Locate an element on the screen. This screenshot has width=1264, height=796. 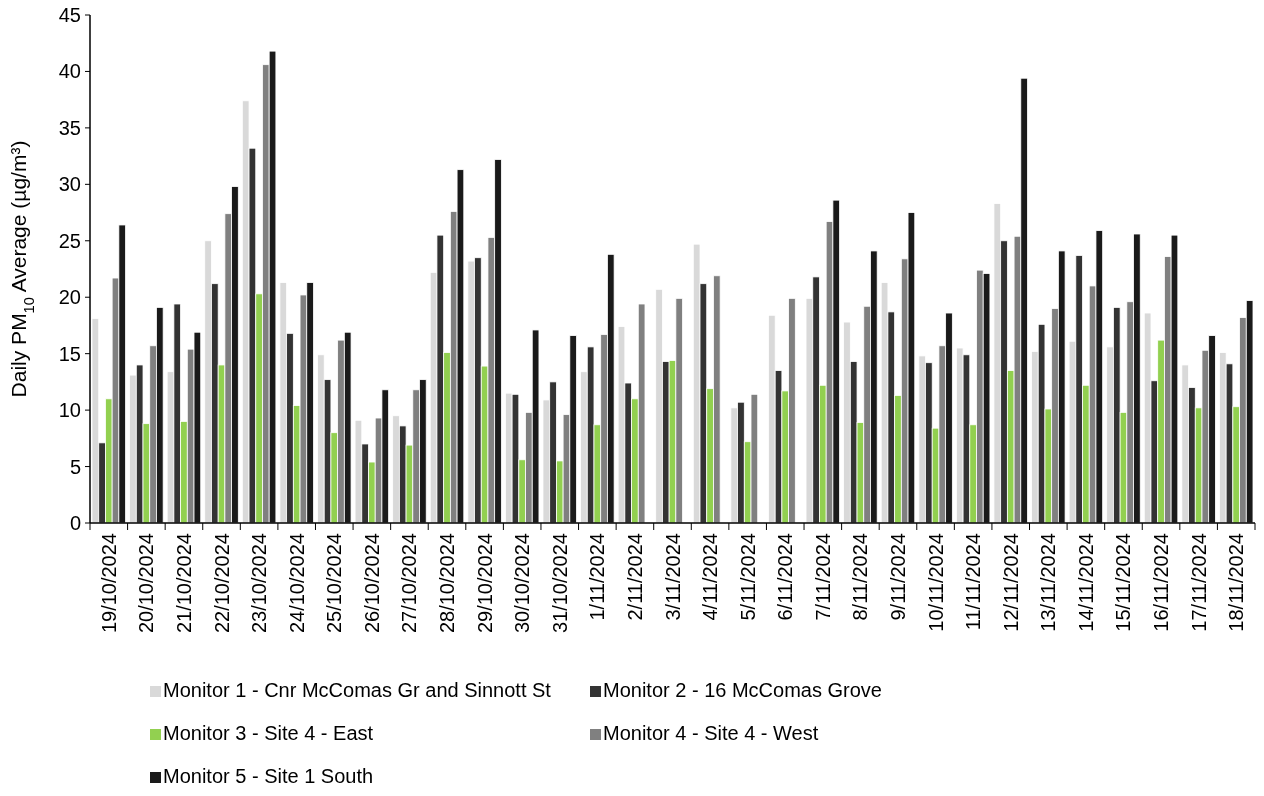
x-tick-label: 13/11/2024 is located at coordinates (1048, 582).